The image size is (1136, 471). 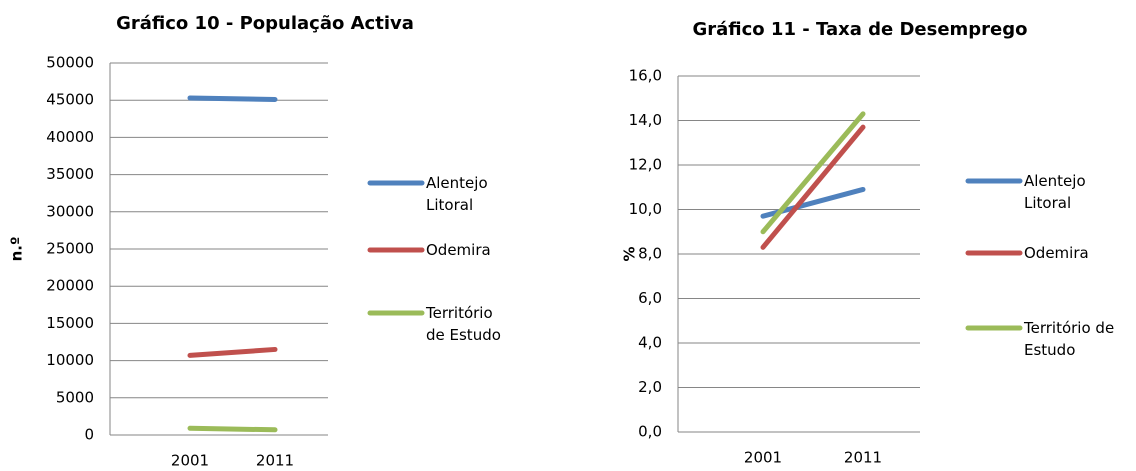 I want to click on chart-title: Gráfico 11 - Taxa de Desemprego, so click(x=859, y=29).